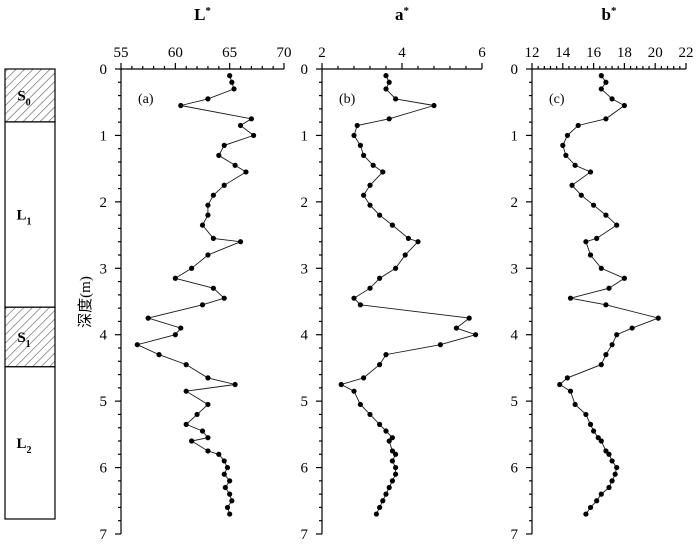 The image size is (700, 544). What do you see at coordinates (322, 53) in the screenshot?
I see `x-tick-label: 2` at bounding box center [322, 53].